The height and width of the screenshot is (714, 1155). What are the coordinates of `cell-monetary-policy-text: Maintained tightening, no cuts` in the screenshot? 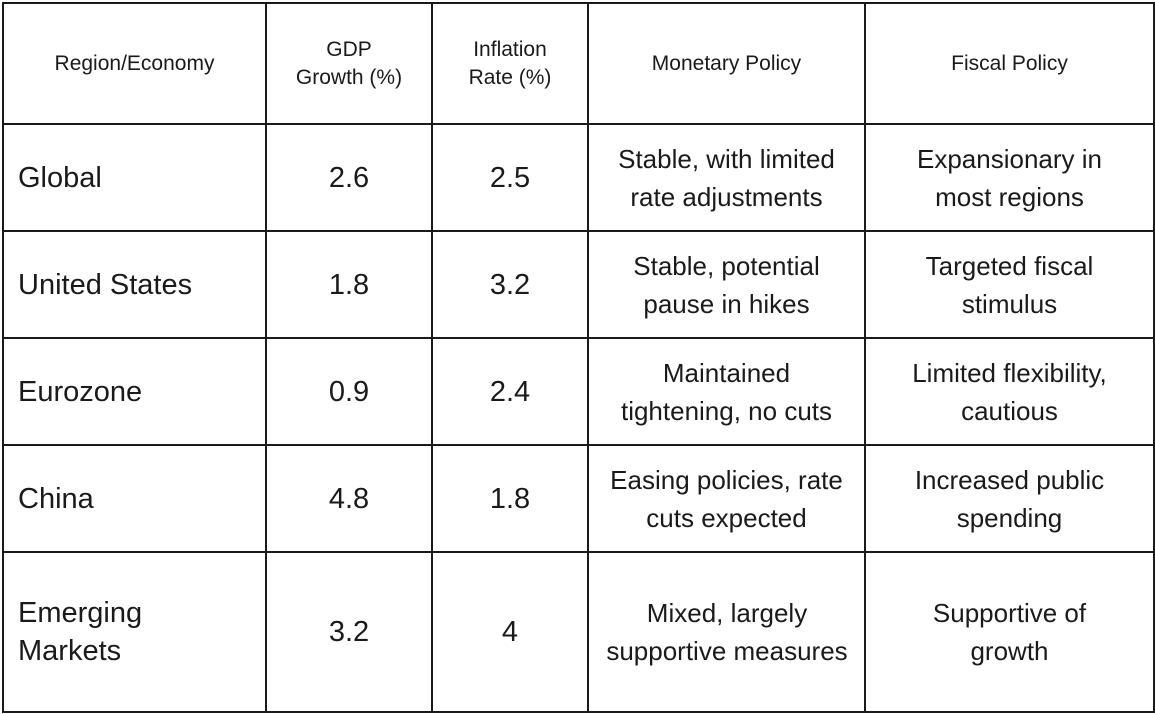 It's located at (726, 391).